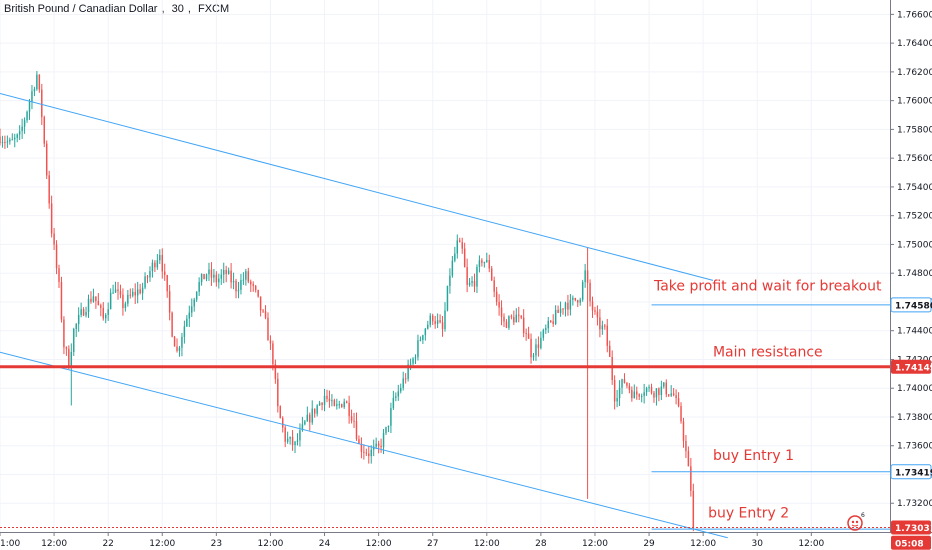  I want to click on annotation-label: buy Entry 2, so click(748, 514).